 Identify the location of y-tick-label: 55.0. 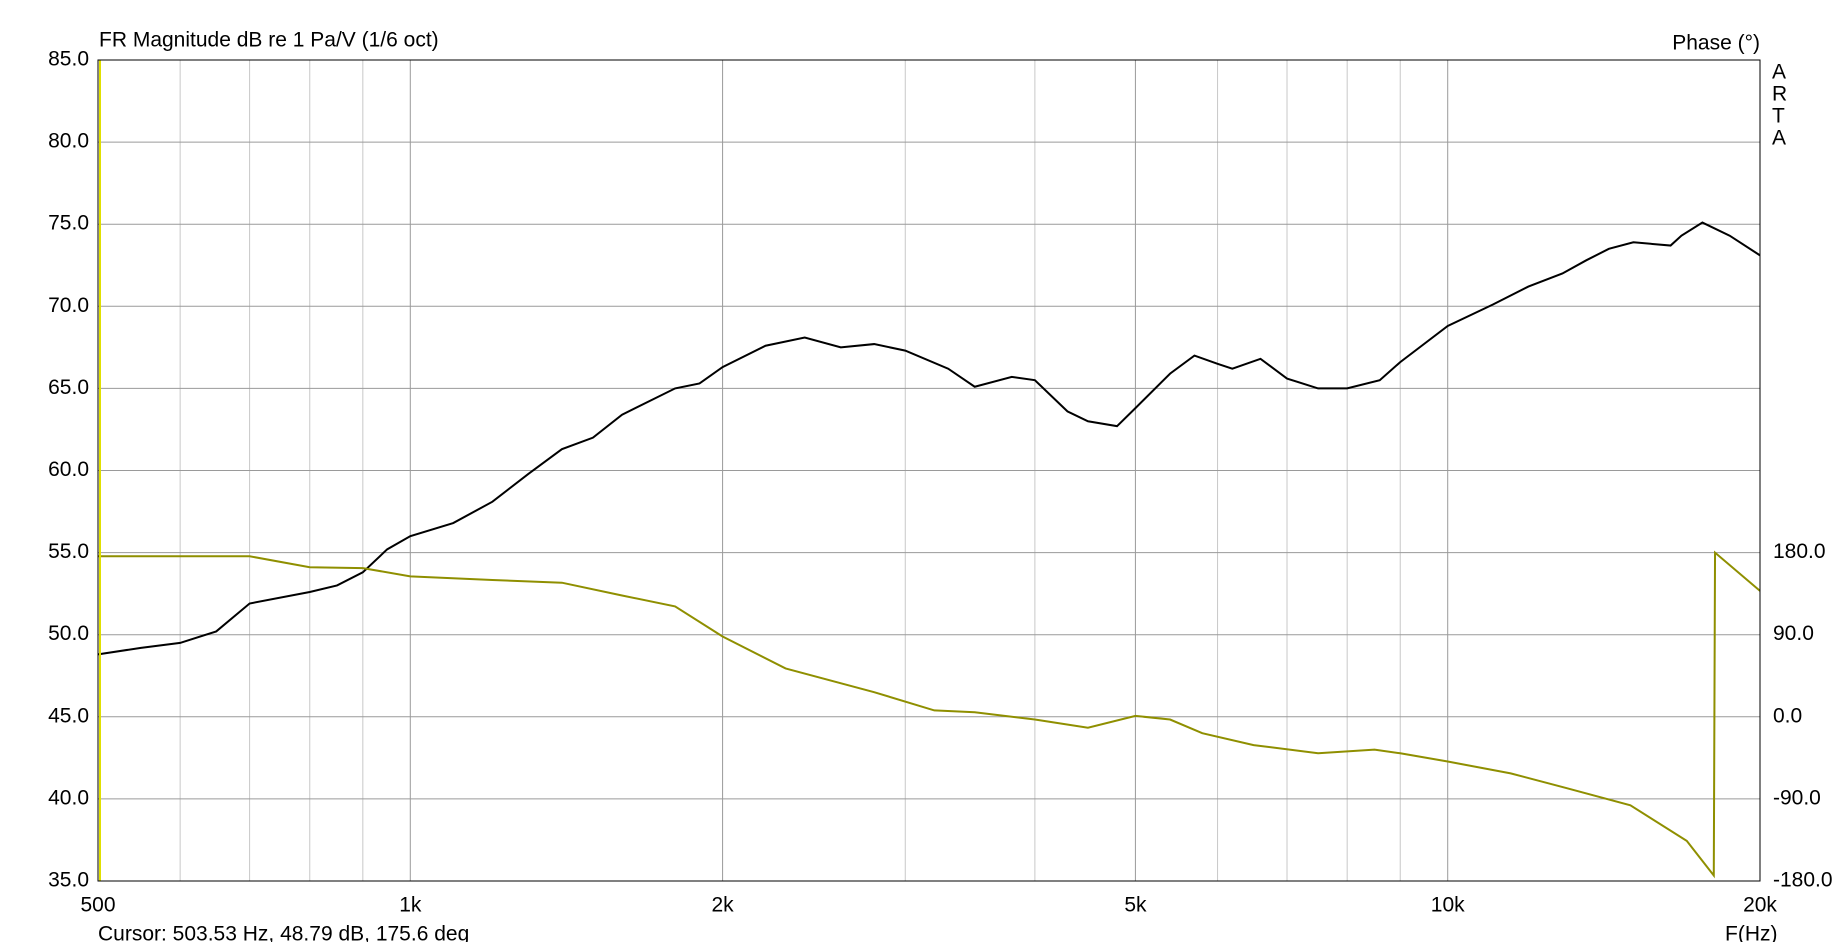
(68, 551).